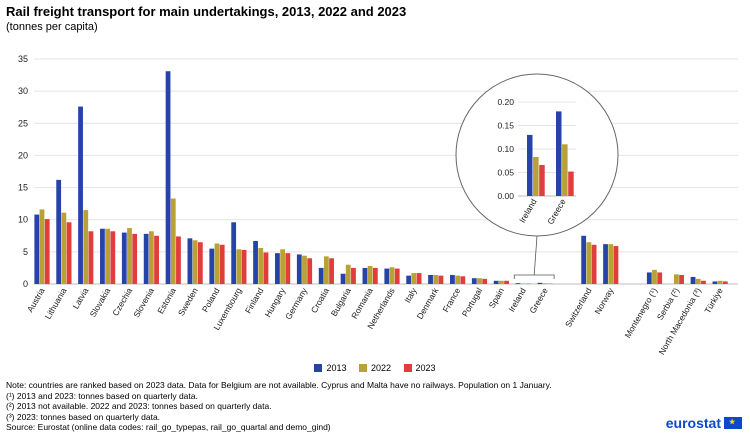  I want to click on x-tick-label: Switzerland, so click(578, 307).